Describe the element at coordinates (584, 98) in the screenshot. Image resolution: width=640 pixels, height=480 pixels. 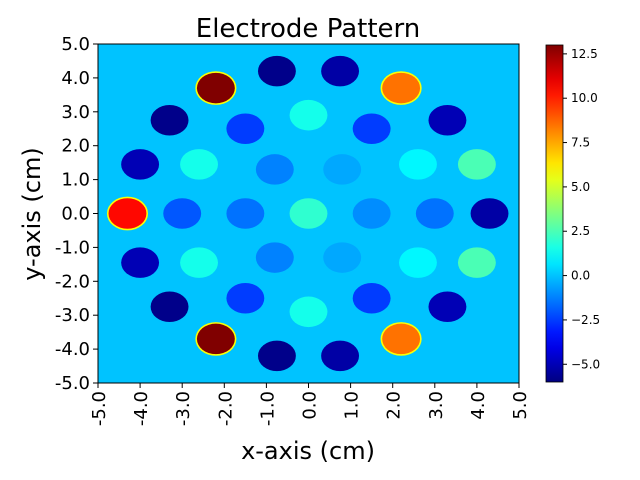
I see `colorbar-tick-label: 10.0` at that location.